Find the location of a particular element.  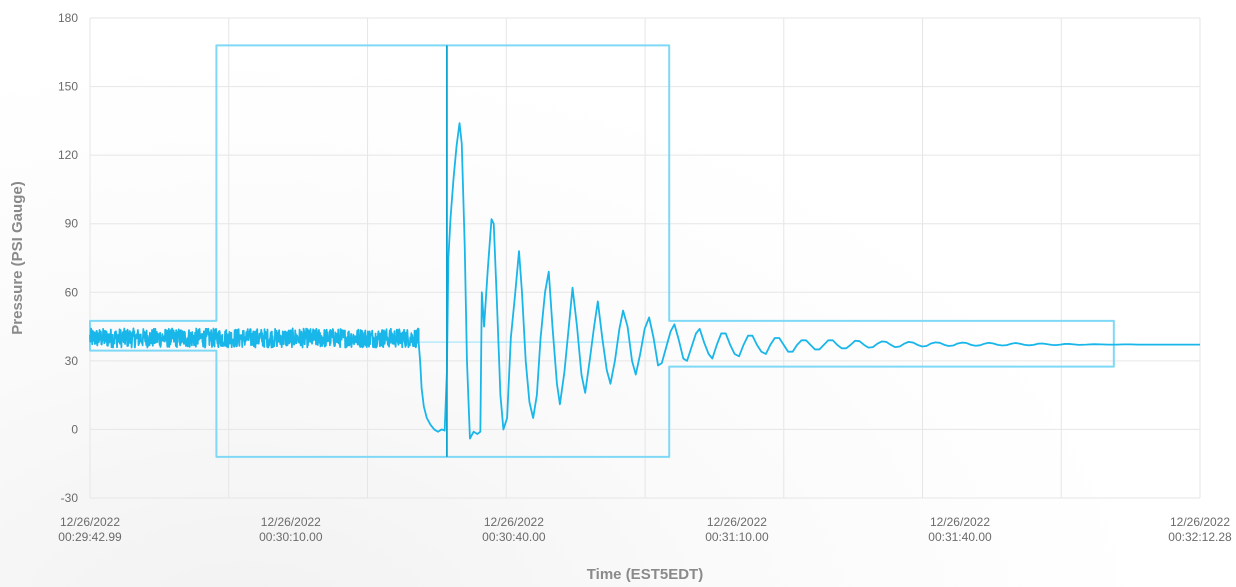

y-axis-title: Pressure (PSI Gauge) is located at coordinates (17, 257).